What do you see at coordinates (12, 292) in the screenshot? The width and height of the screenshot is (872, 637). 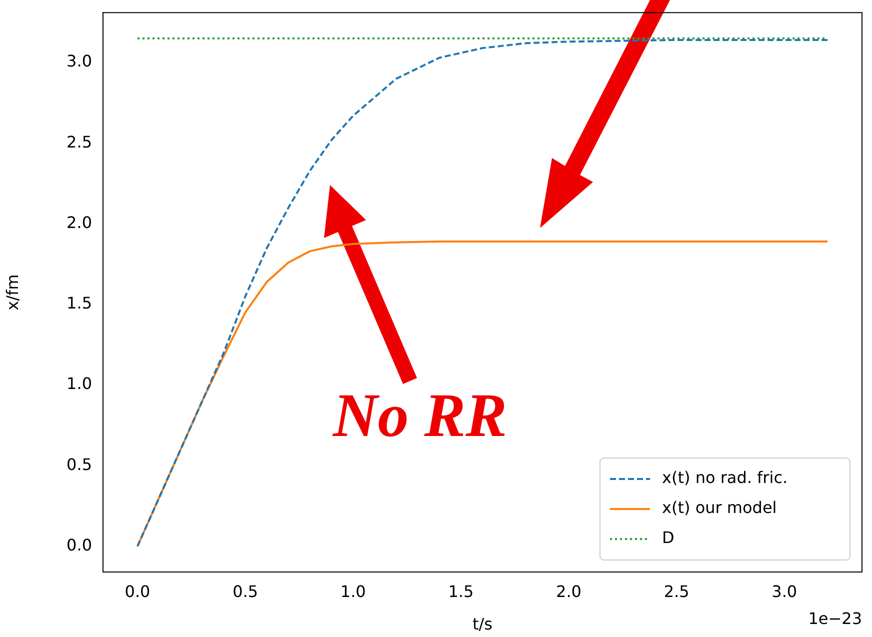 I see `y-axis-title: x/fm` at bounding box center [12, 292].